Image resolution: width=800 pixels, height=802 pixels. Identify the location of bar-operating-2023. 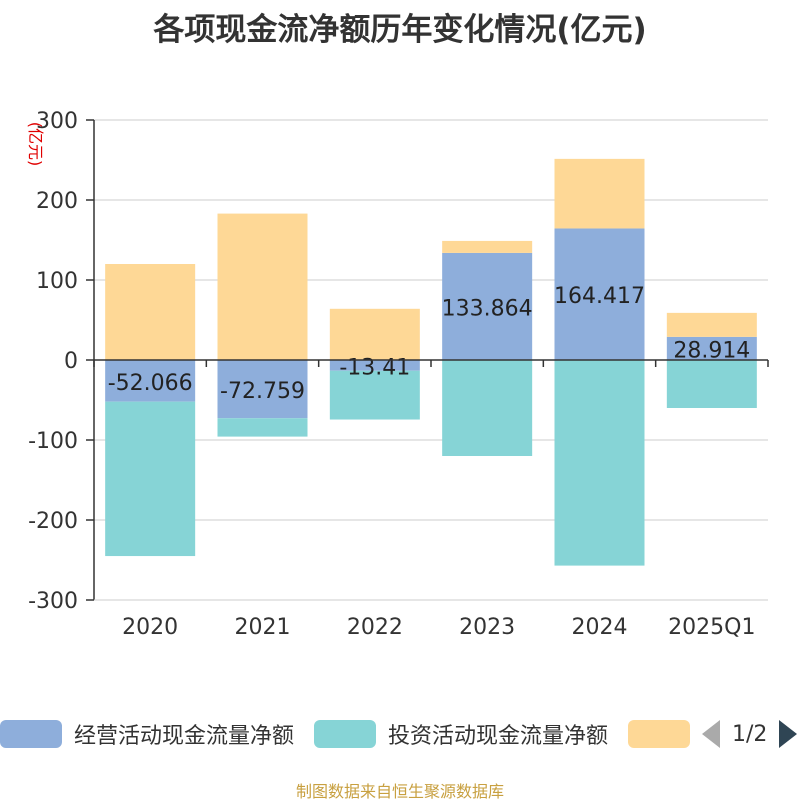
(487, 306).